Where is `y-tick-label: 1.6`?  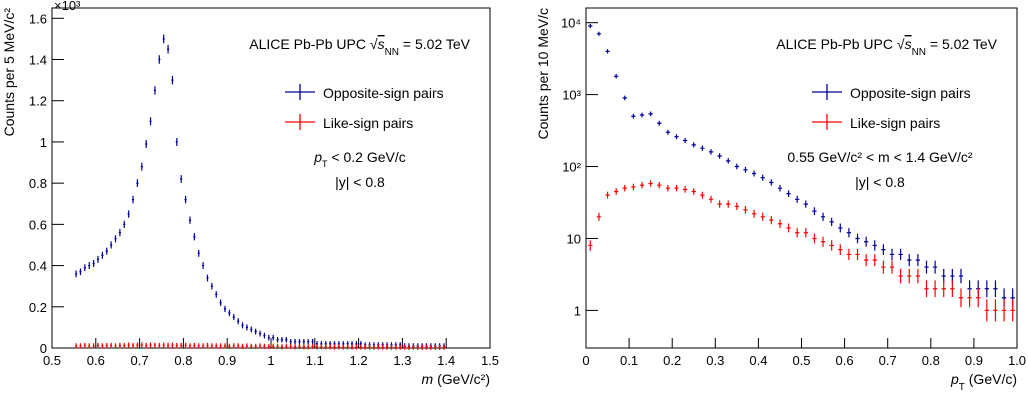 y-tick-label: 1.6 is located at coordinates (38, 18).